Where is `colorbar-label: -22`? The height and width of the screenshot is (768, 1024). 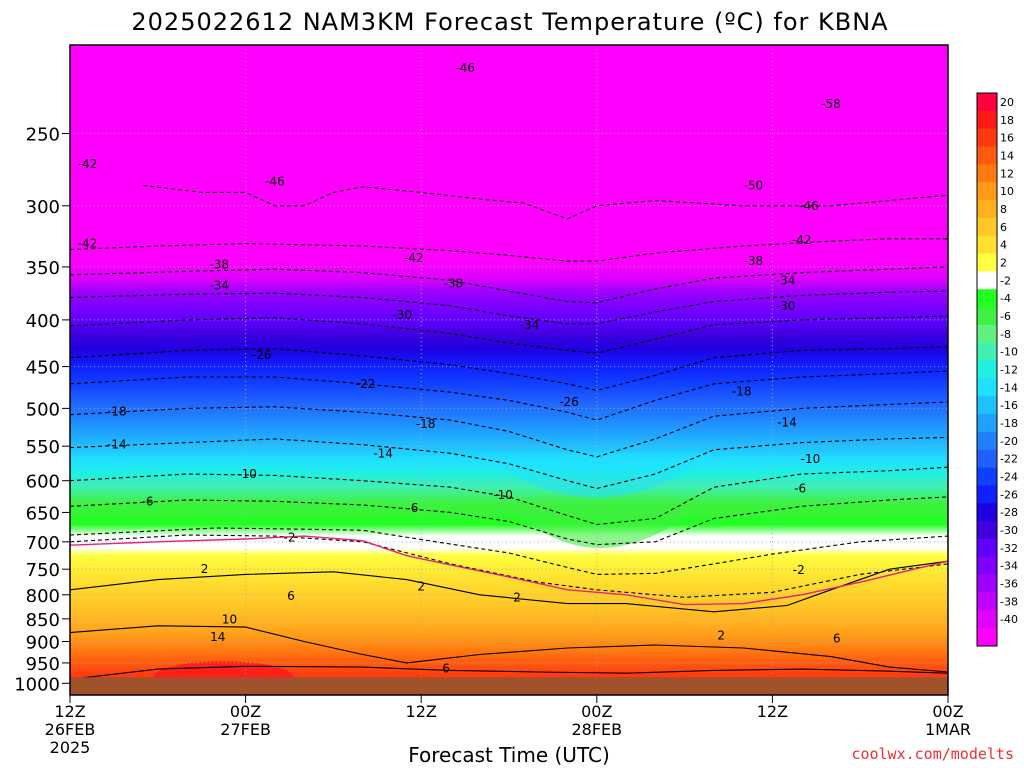 colorbar-label: -22 is located at coordinates (1009, 459).